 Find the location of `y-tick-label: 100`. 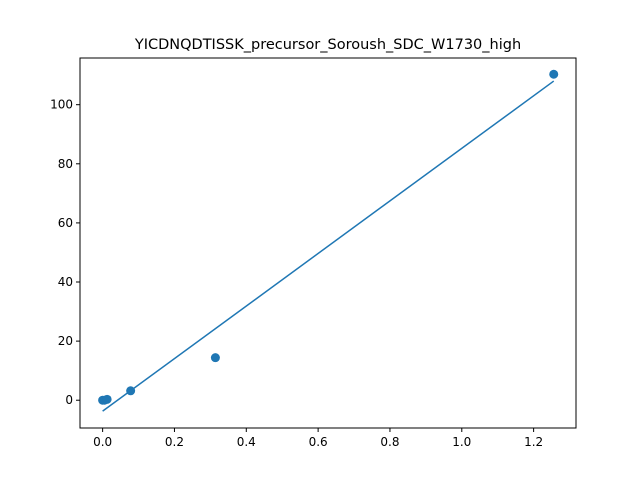

y-tick-label: 100 is located at coordinates (61, 105).